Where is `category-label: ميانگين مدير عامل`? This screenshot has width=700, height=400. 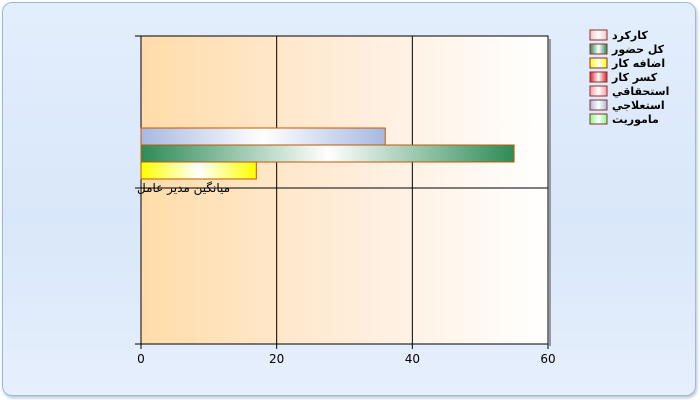 category-label: ميانگين مدير عامل is located at coordinates (183, 188).